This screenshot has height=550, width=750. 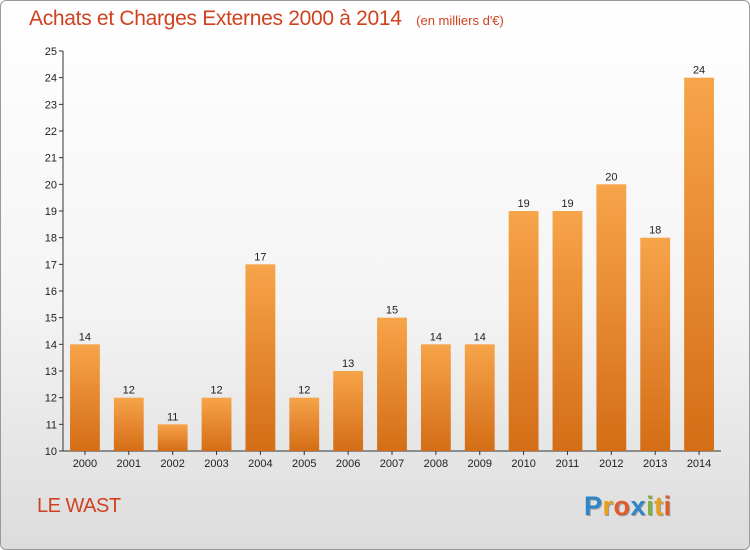 What do you see at coordinates (622, 506) in the screenshot?
I see `logo-letter: o` at bounding box center [622, 506].